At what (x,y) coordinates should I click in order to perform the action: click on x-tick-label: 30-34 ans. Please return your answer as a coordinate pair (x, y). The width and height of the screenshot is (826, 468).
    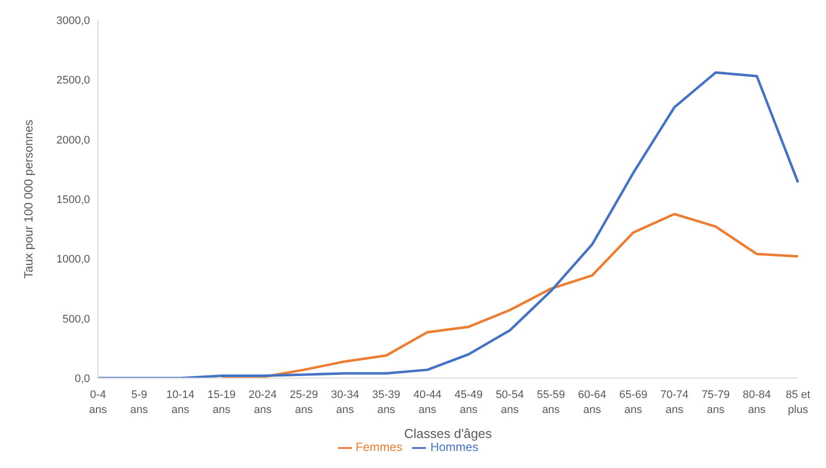
    Looking at the image, I should click on (345, 402).